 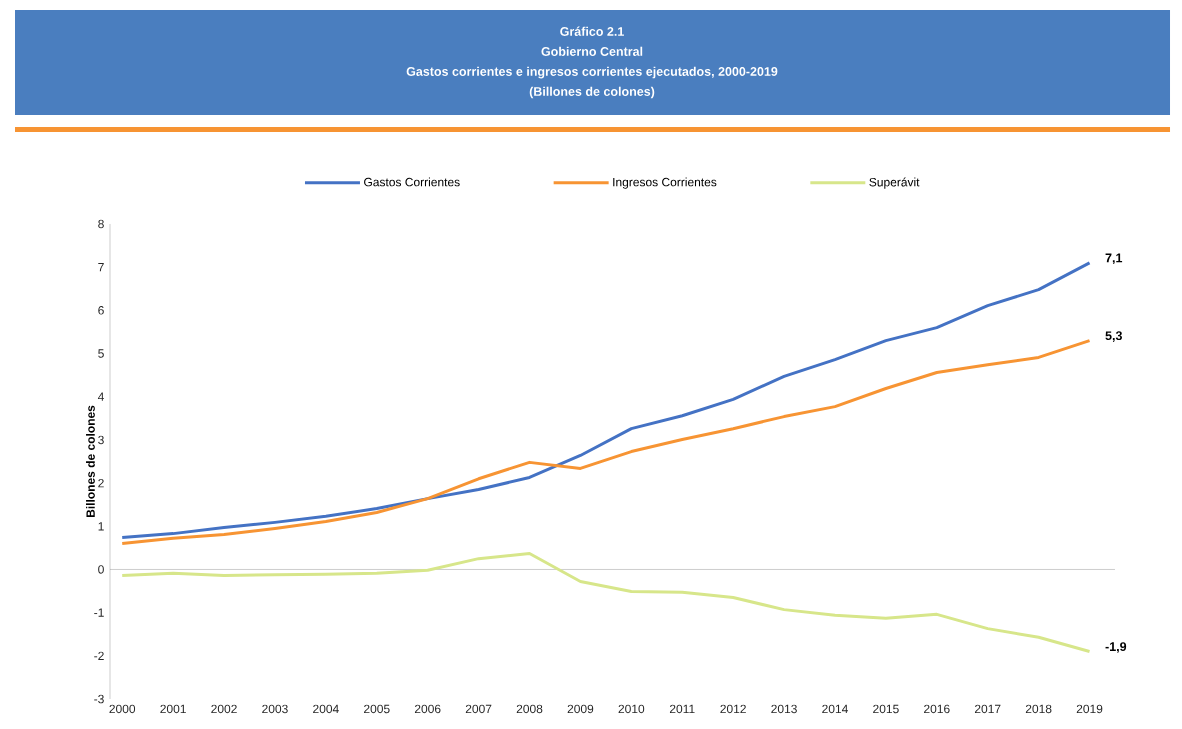 What do you see at coordinates (224, 709) in the screenshot?
I see `x-tick-label: 2002` at bounding box center [224, 709].